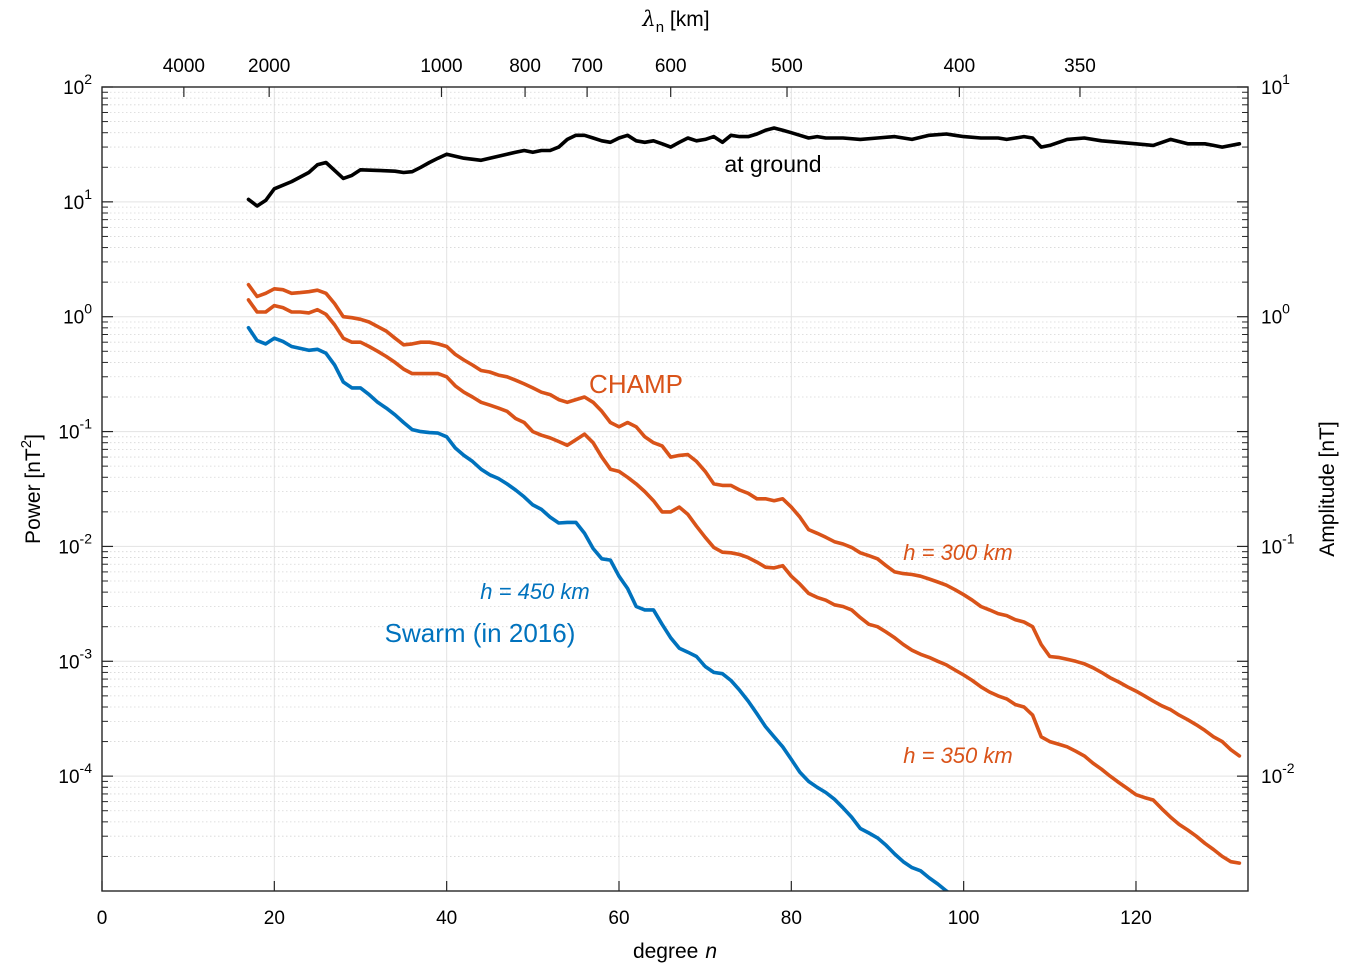 The width and height of the screenshot is (1356, 965). Describe the element at coordinates (1327, 488) in the screenshot. I see `y2-axis-label: Amplitude [nT]` at that location.